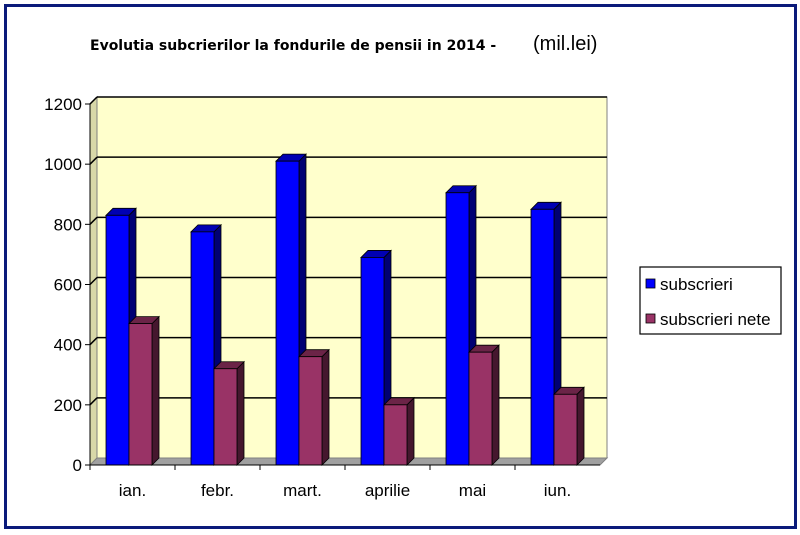 This screenshot has width=800, height=535. Describe the element at coordinates (217, 490) in the screenshot. I see `x-tick-label: febr.` at that location.